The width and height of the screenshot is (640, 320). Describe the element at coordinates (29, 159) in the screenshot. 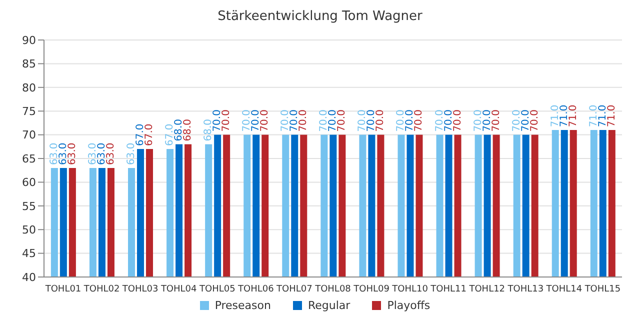

I see `y-tick-label: 65` at that location.